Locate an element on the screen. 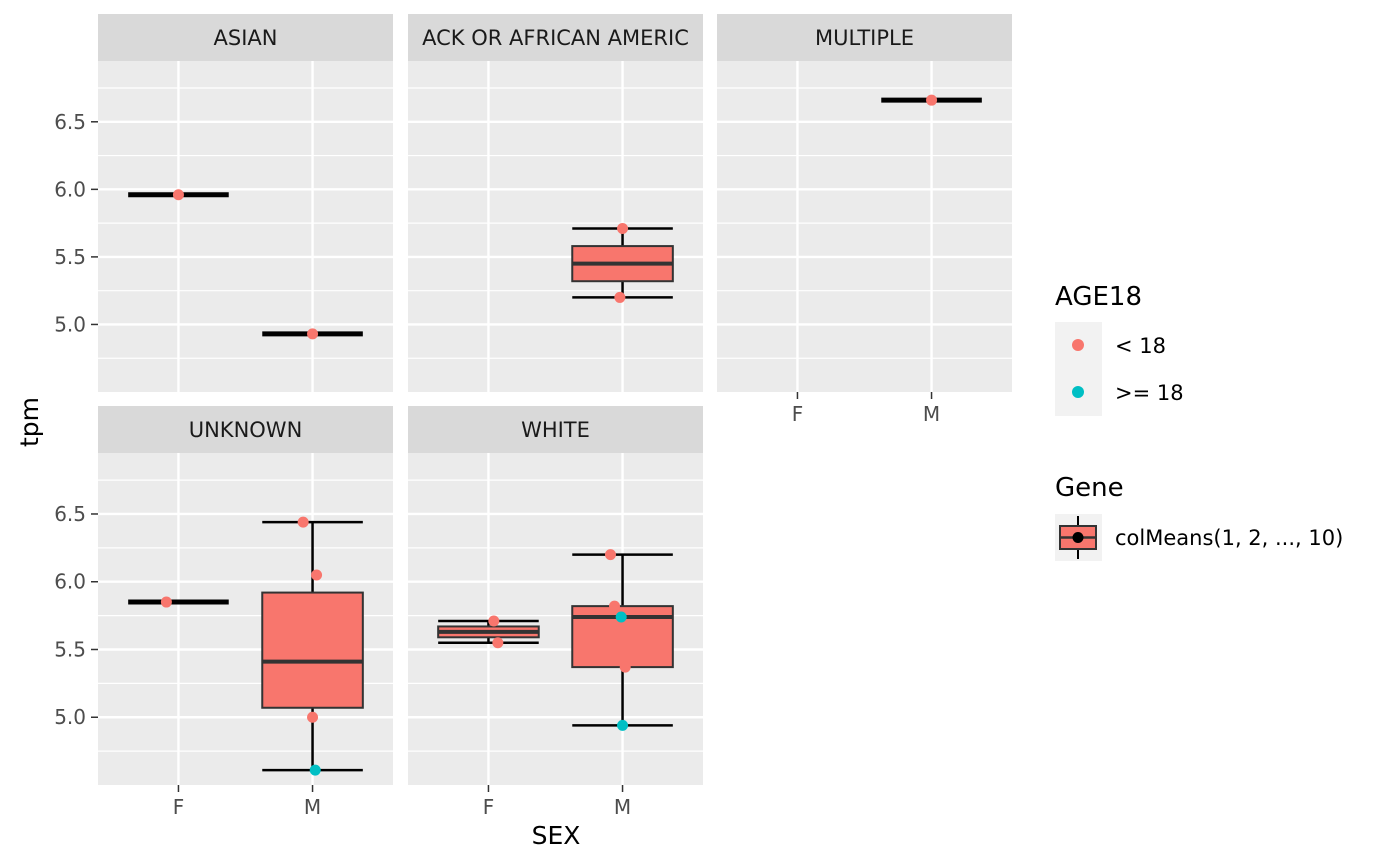 The height and width of the screenshot is (866, 1400). legend-age18-title: AGE18 is located at coordinates (1098, 297).